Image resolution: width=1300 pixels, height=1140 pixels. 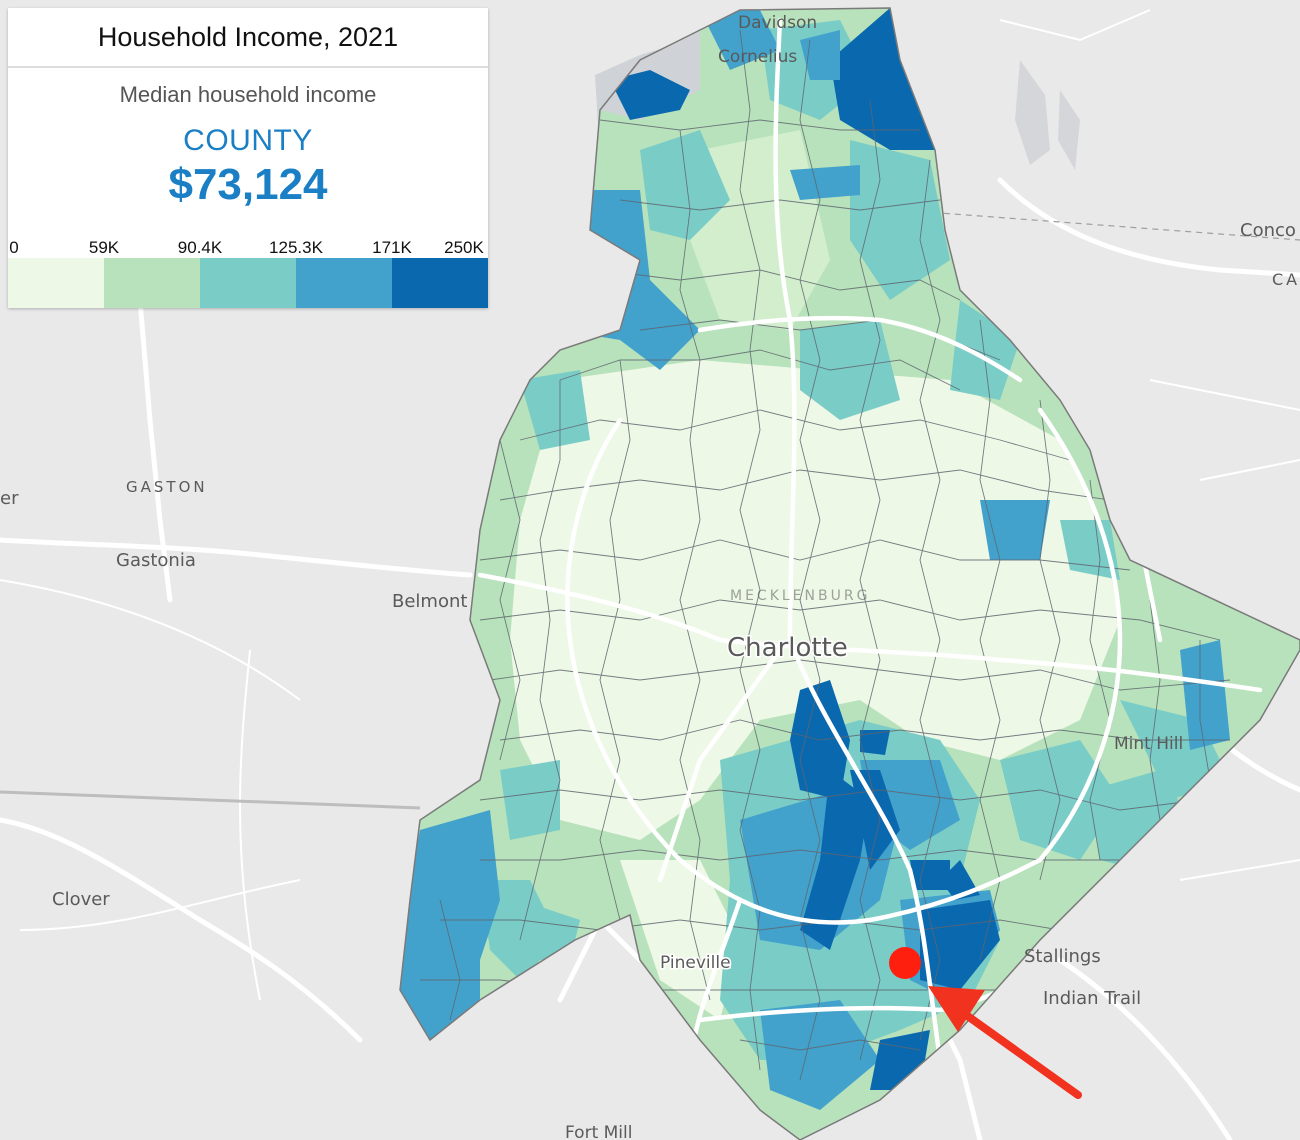 I want to click on place-label-clover: Clover, so click(x=81, y=899).